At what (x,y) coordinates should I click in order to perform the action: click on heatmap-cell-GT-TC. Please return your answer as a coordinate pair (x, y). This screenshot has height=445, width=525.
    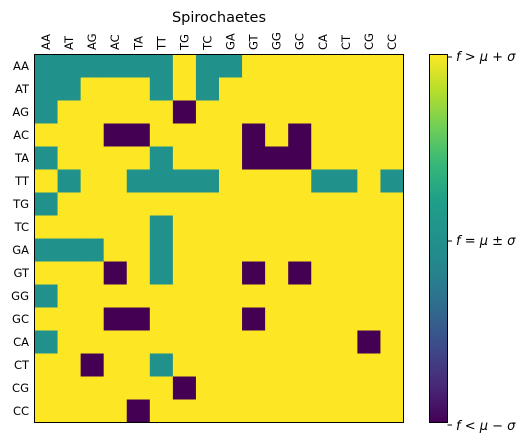
    Looking at the image, I should click on (207, 273).